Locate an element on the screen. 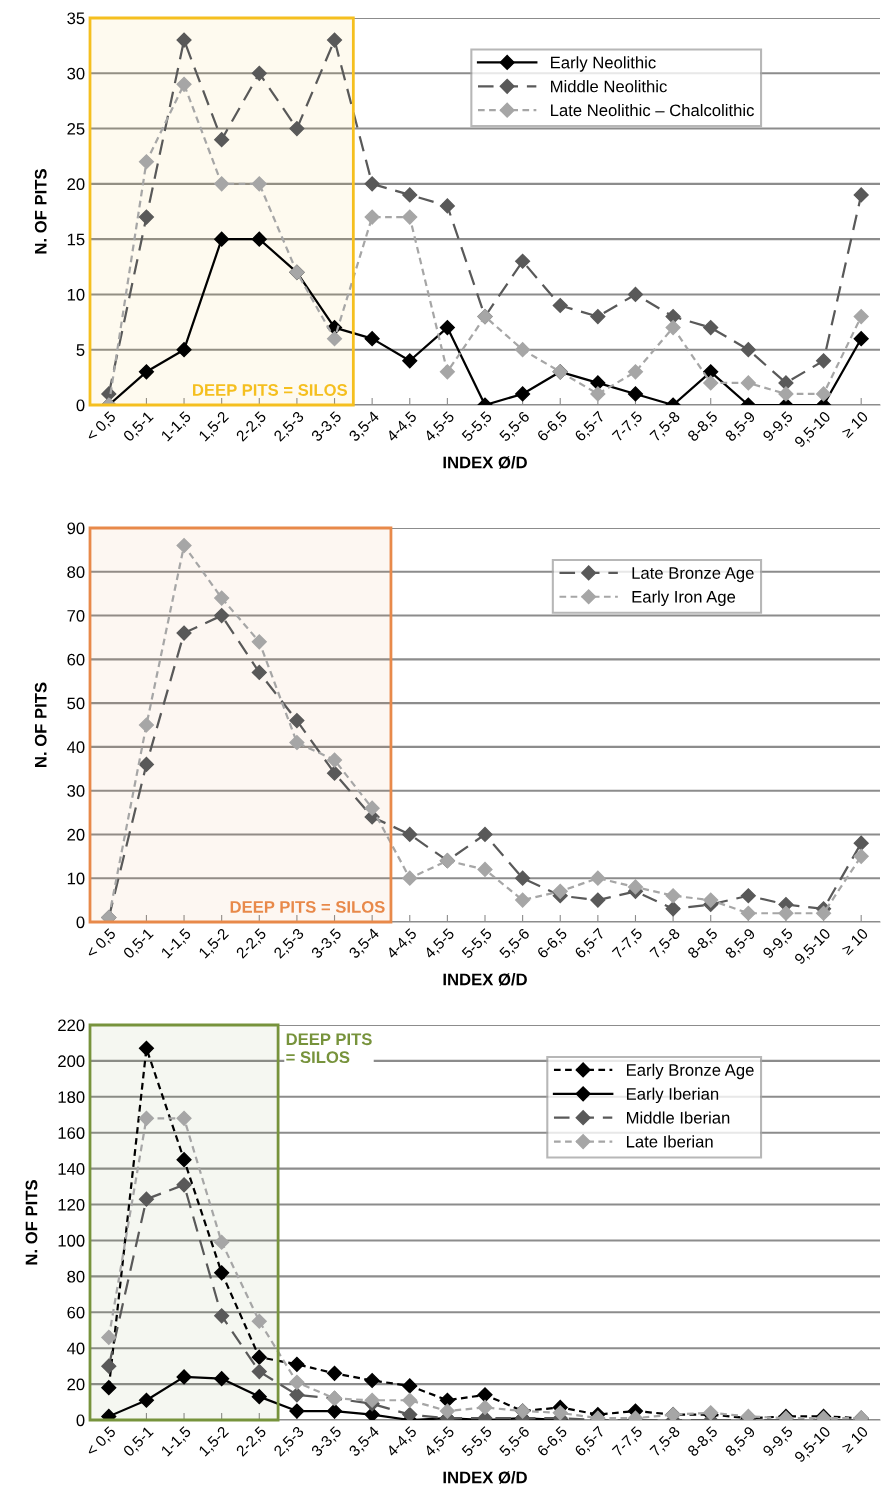  y-tick-label: 70 is located at coordinates (76, 615).